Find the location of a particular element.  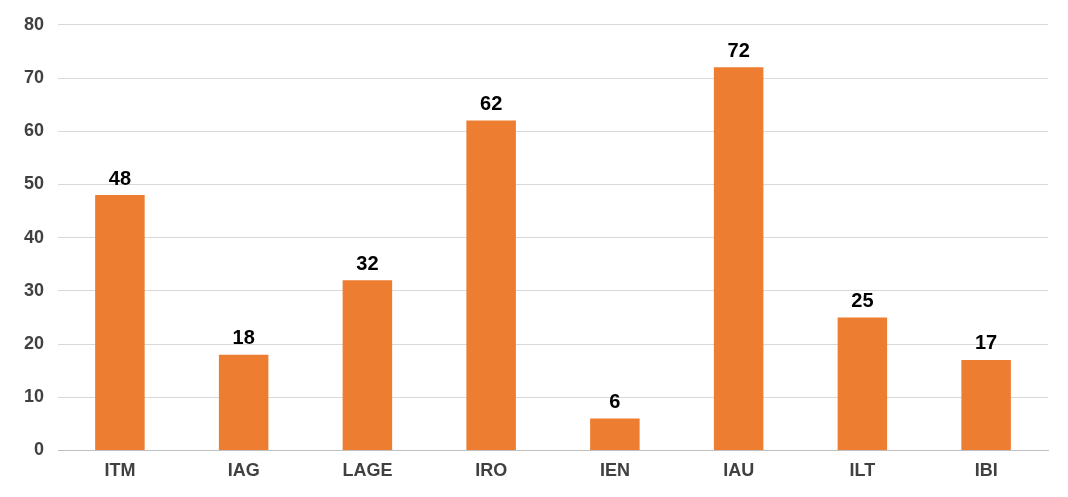

data-label: 25 is located at coordinates (862, 299).